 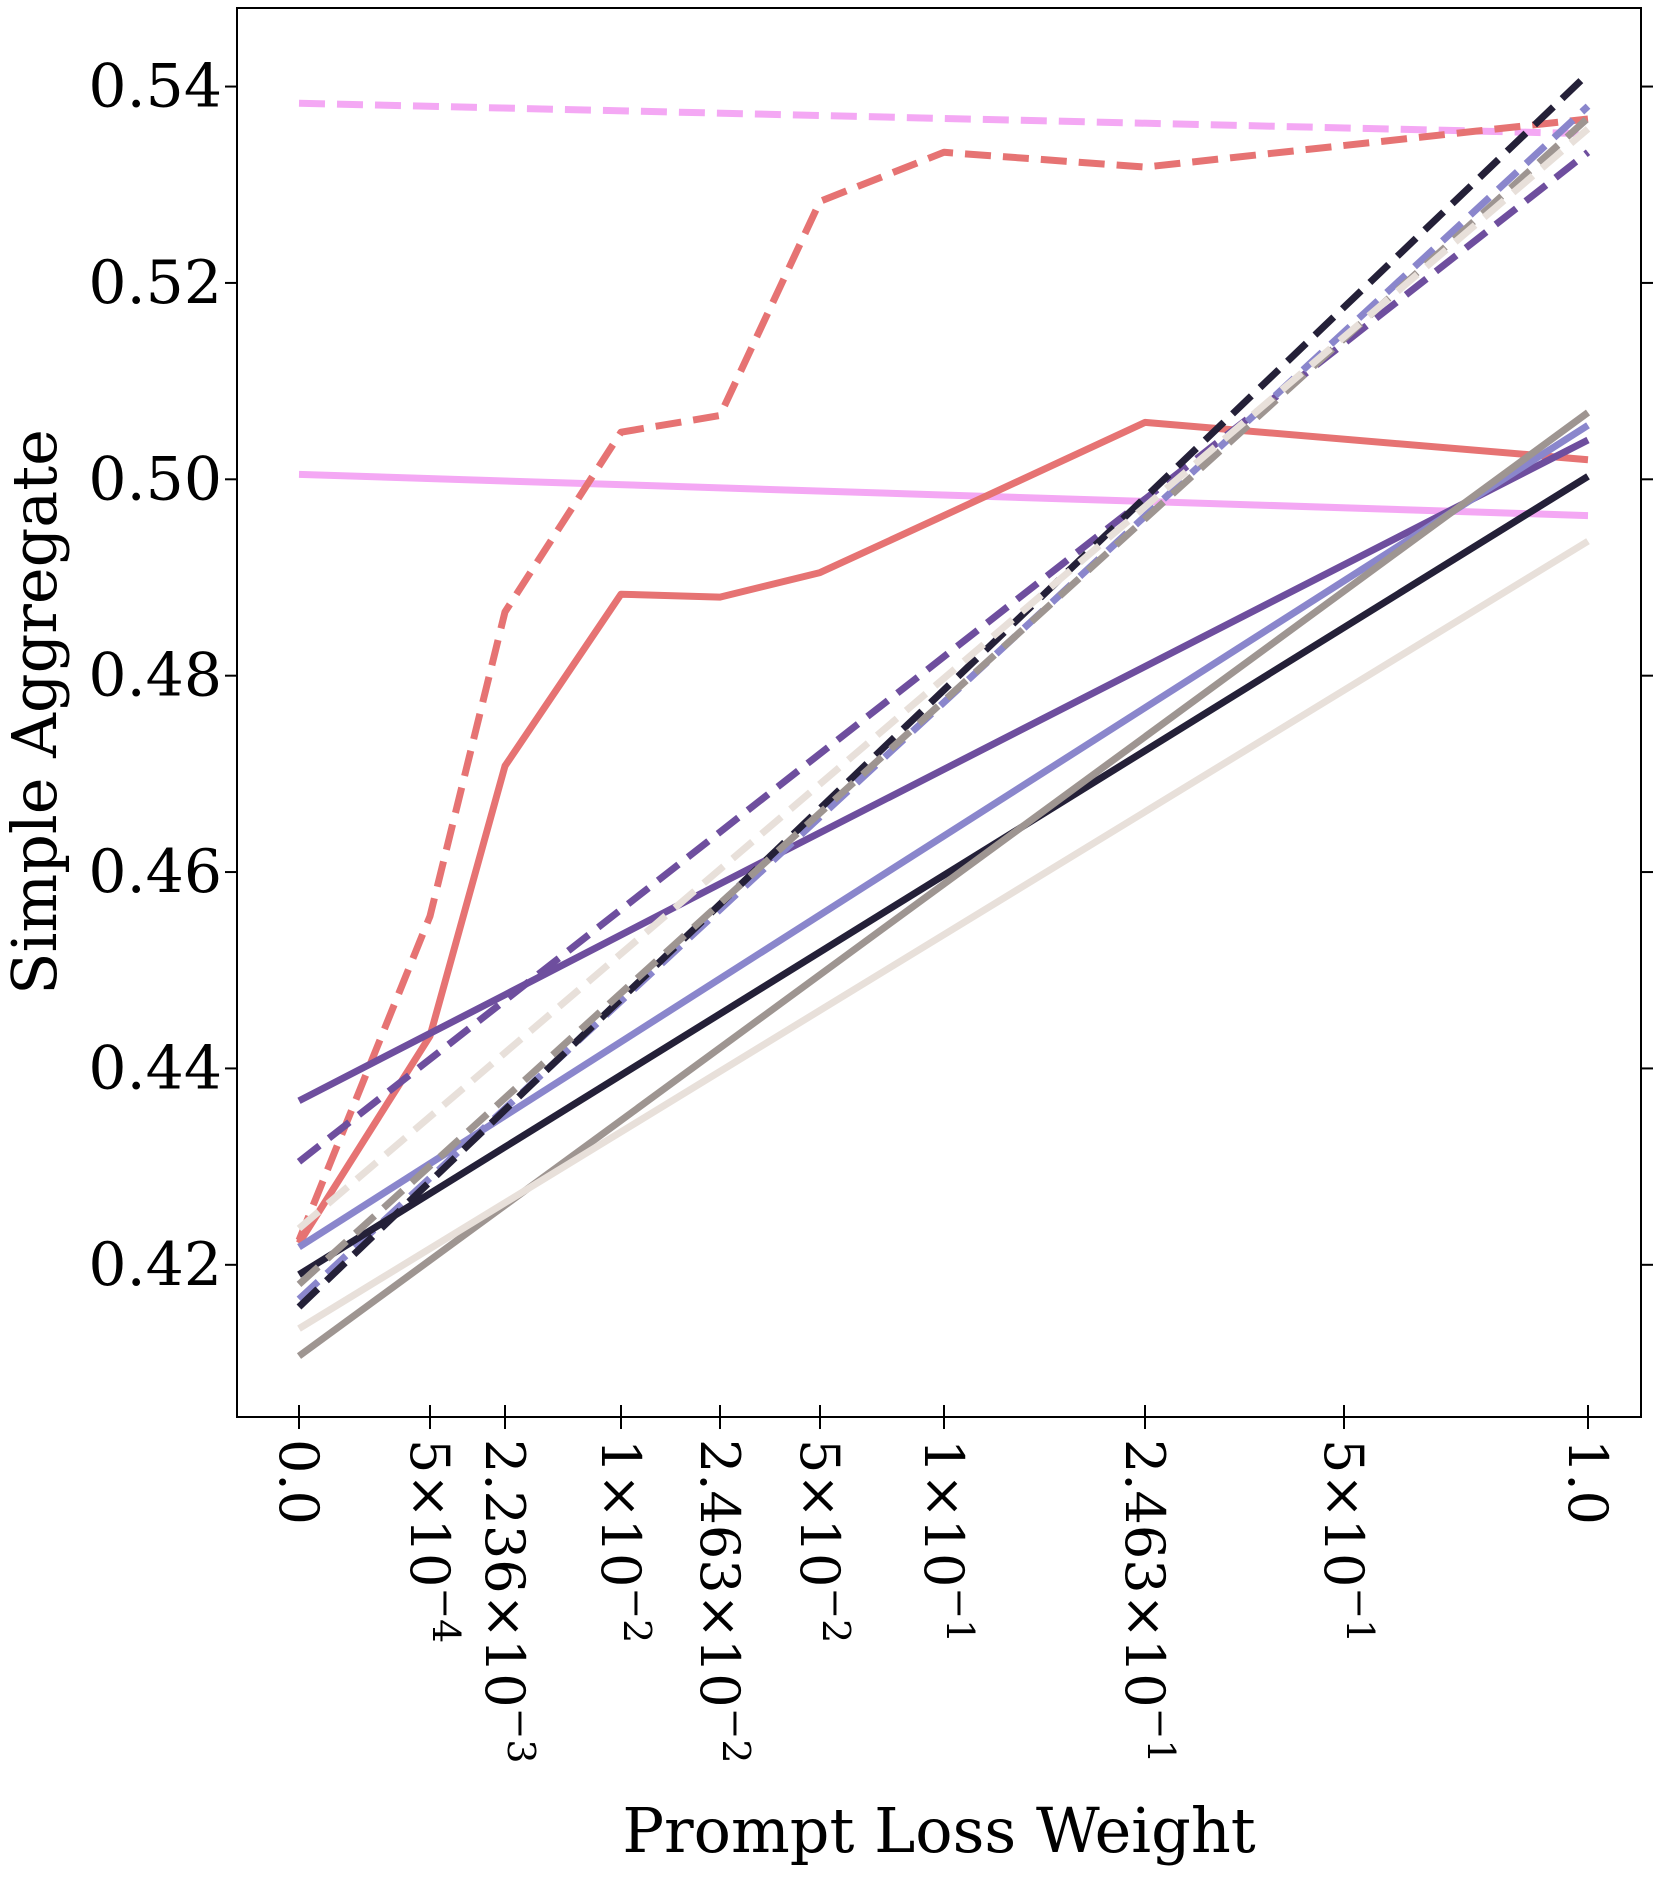 I want to click on x-tick-label: 1×10−2, so click(x=624, y=1541).